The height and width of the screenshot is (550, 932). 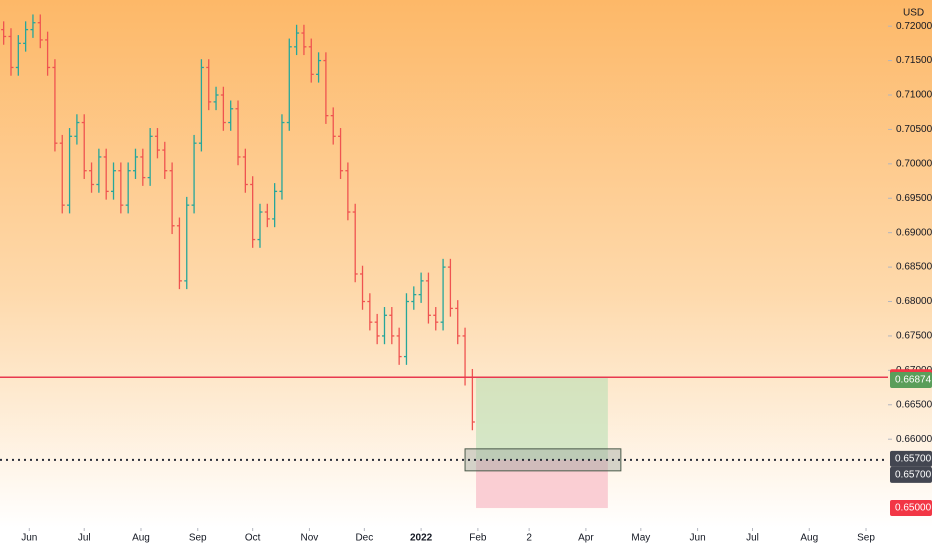 I want to click on y-tick-label: 0.68500, so click(x=914, y=267).